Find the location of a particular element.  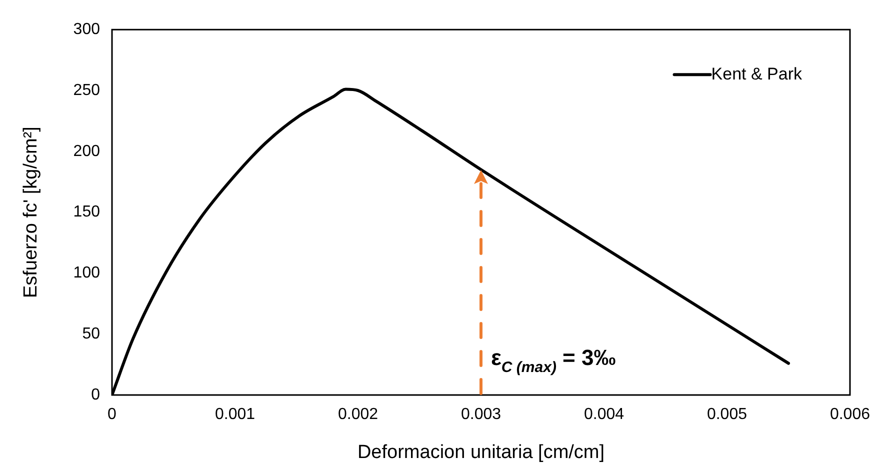

x-tick-label: 0.006 is located at coordinates (850, 415).